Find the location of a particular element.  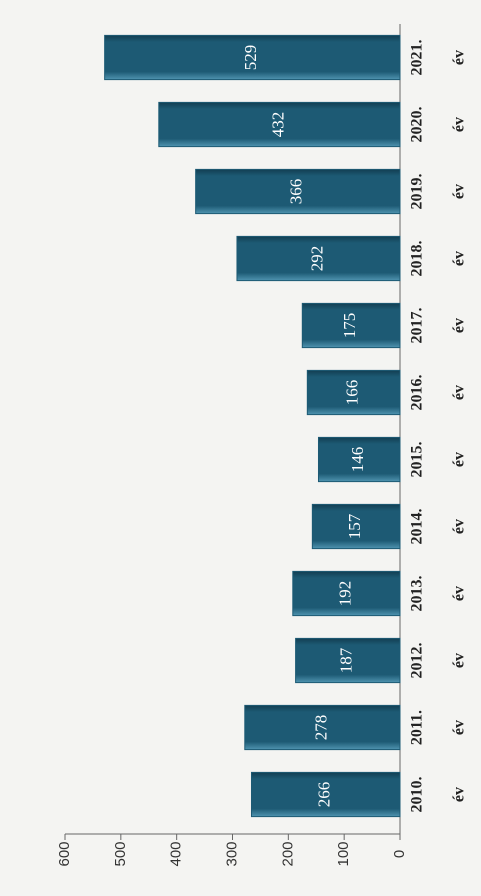

x-tick-label: 2021. is located at coordinates (417, 58).